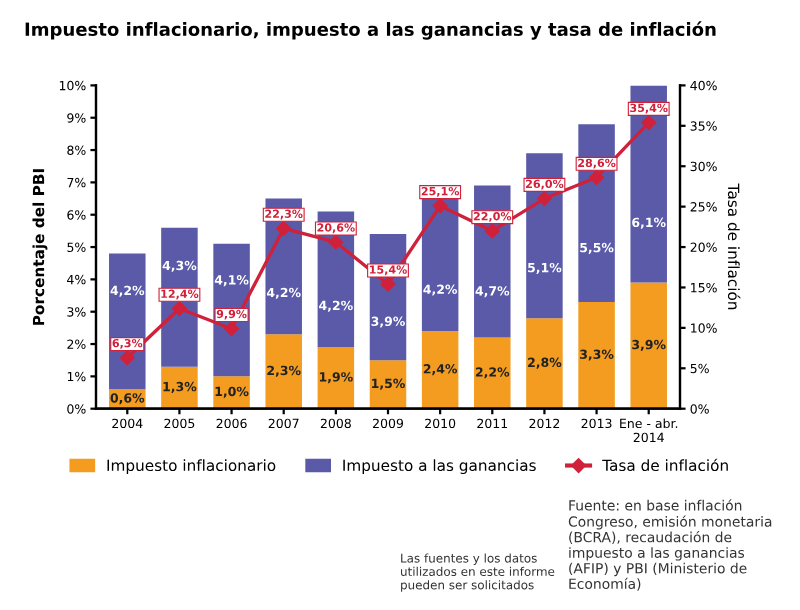  Describe the element at coordinates (370, 30) in the screenshot. I see `chart-title: Impuesto inflacionario, impuesto a las ganancias y tasa de inflación` at that location.